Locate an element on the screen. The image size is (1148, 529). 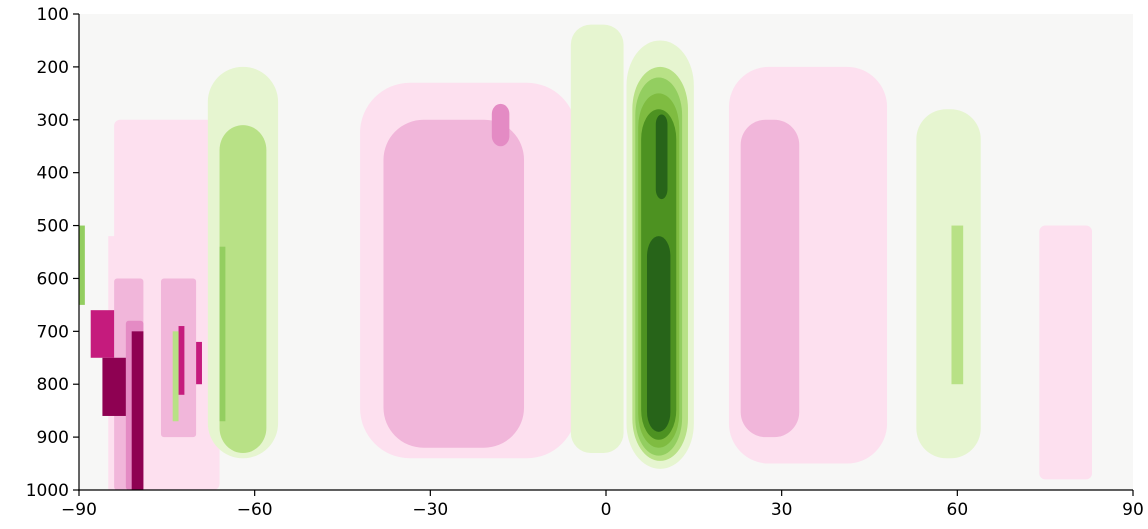
contour-pos-60n-l1 is located at coordinates (948, 284).